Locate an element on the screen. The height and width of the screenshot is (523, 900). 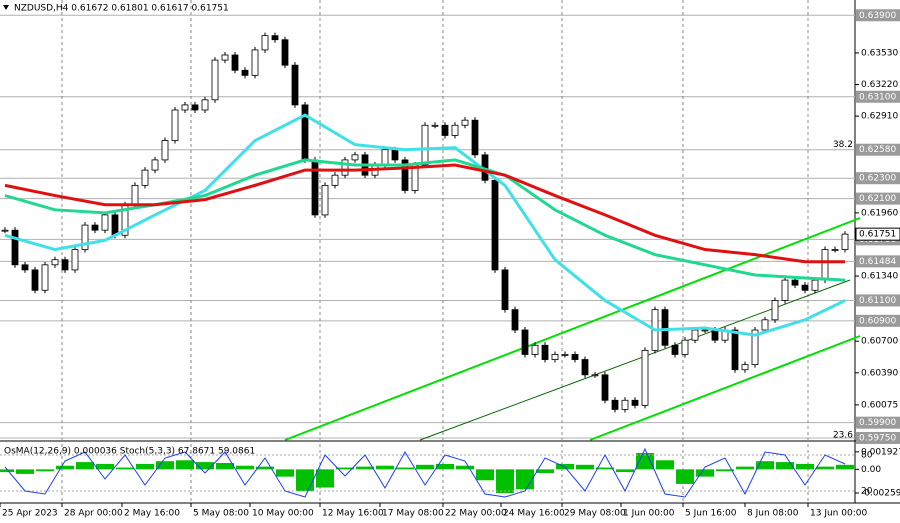
current-price: 0.61751 is located at coordinates (877, 235).